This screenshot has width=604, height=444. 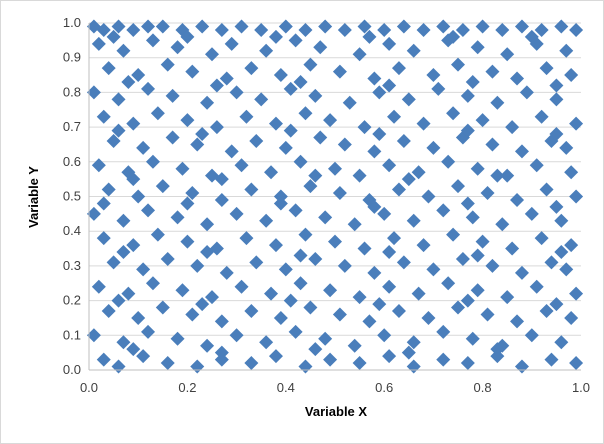 What do you see at coordinates (336, 411) in the screenshot?
I see `x-axis-title: Variable X` at bounding box center [336, 411].